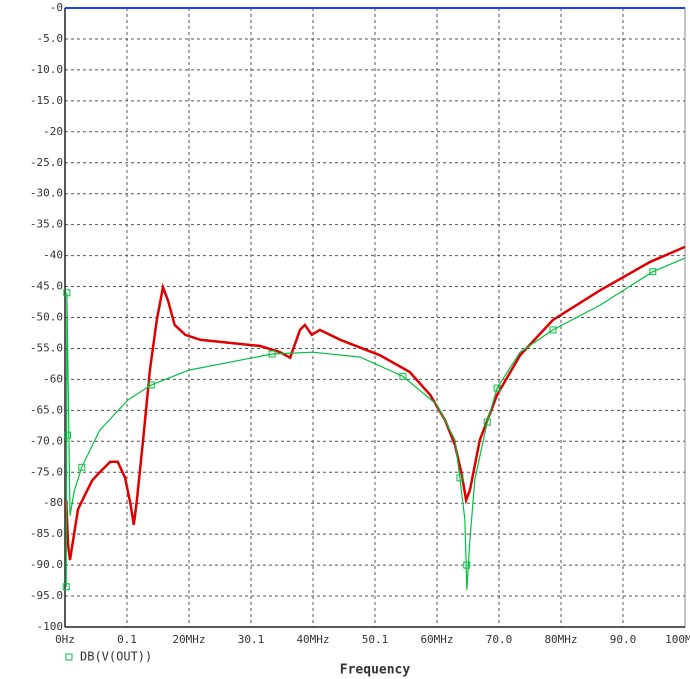 Image resolution: width=690 pixels, height=679 pixels. Describe the element at coordinates (251, 639) in the screenshot. I see `x-tick-label: 30.1` at that location.